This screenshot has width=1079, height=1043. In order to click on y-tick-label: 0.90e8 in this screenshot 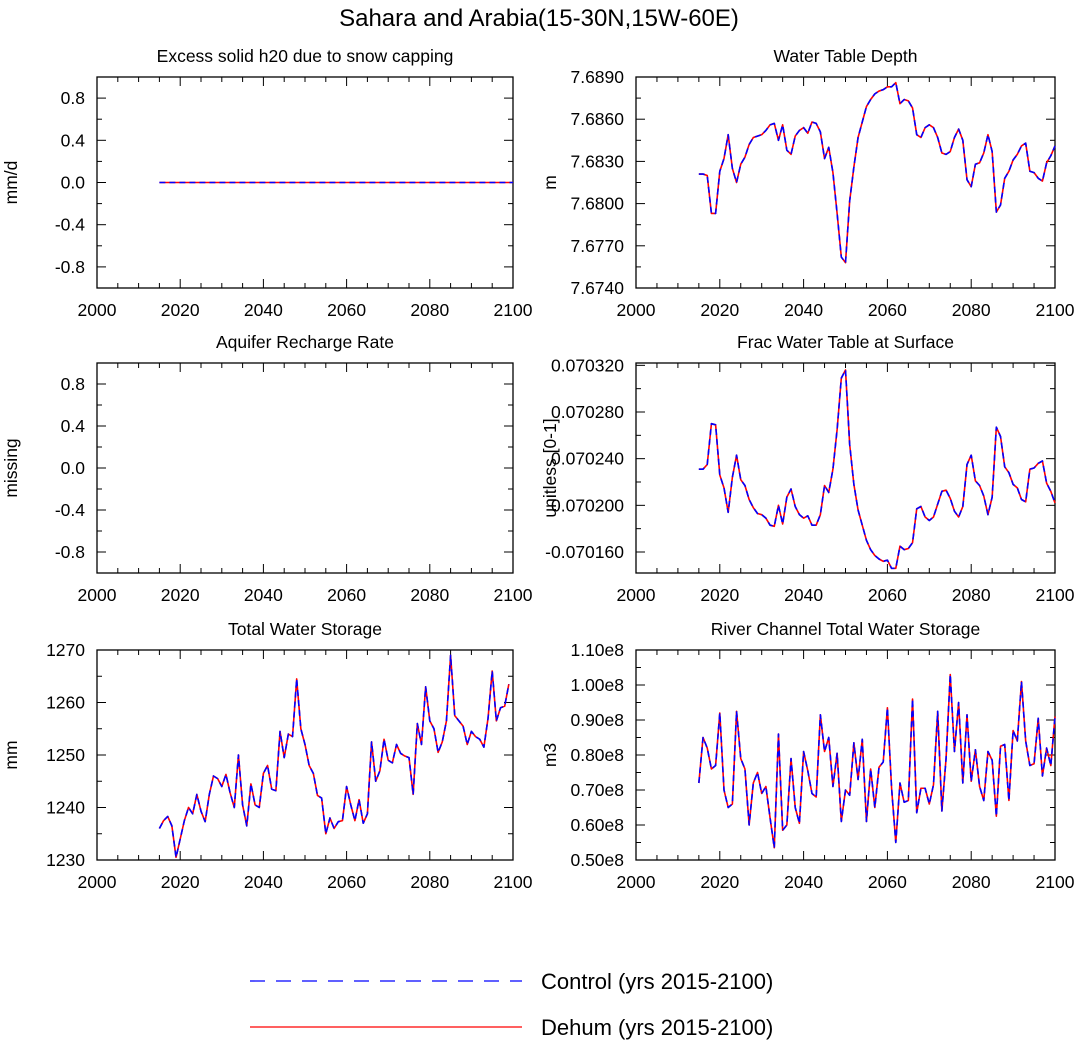, I will do `click(597, 720)`.